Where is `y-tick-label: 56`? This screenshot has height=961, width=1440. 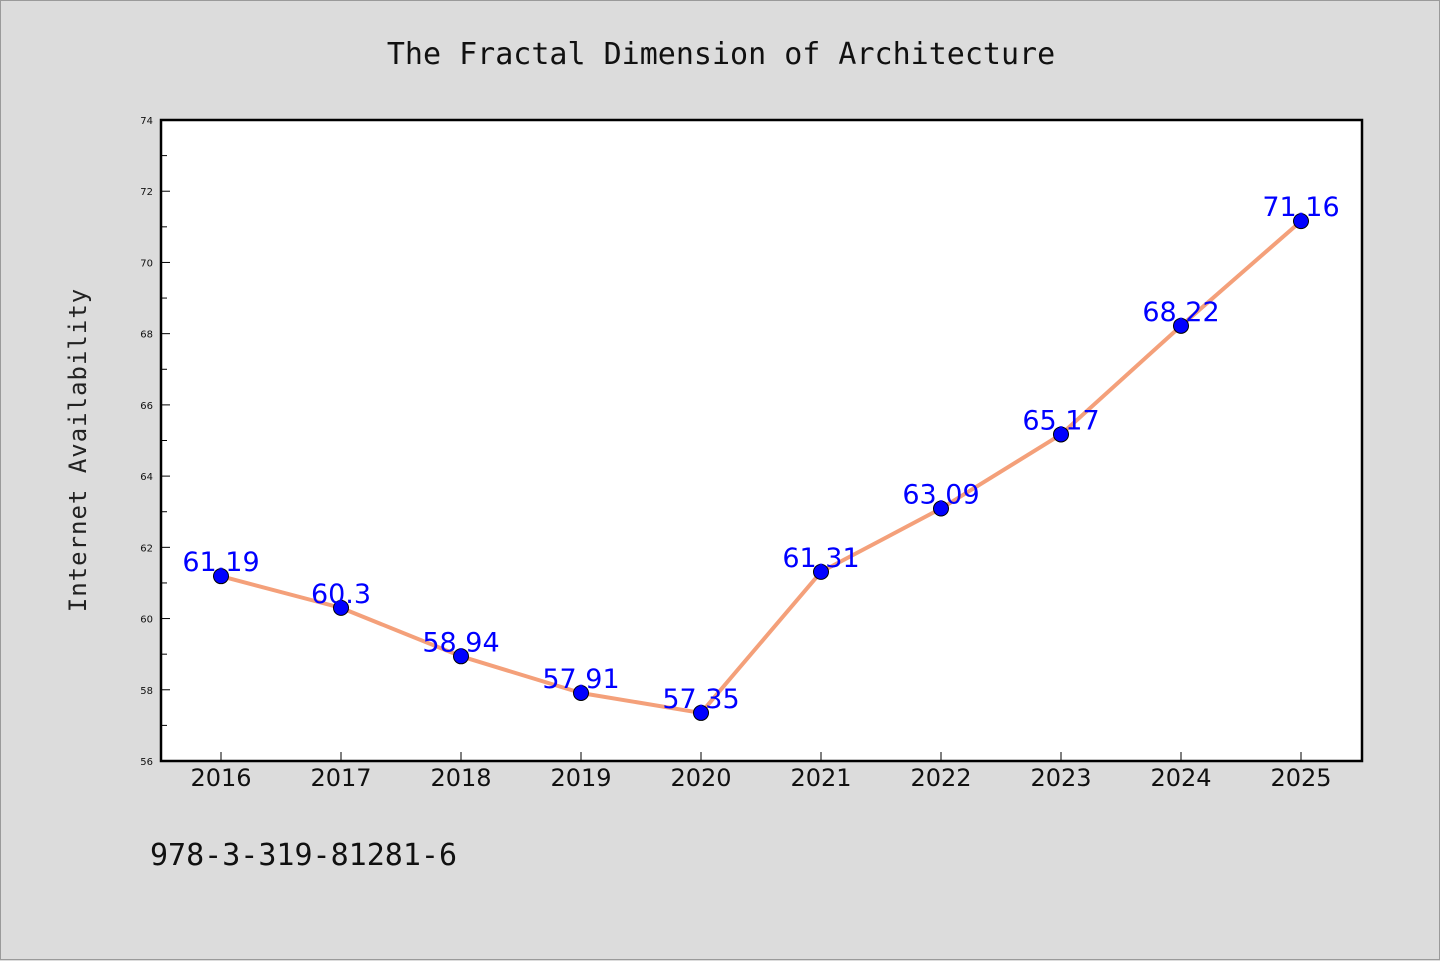
y-tick-label: 56 is located at coordinates (146, 762).